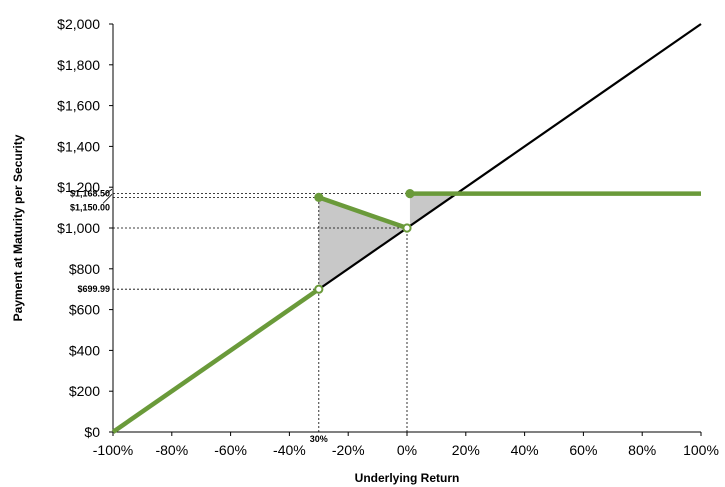 The image size is (725, 487). Describe the element at coordinates (93, 289) in the screenshot. I see `value-annotation-3: $699.99` at that location.